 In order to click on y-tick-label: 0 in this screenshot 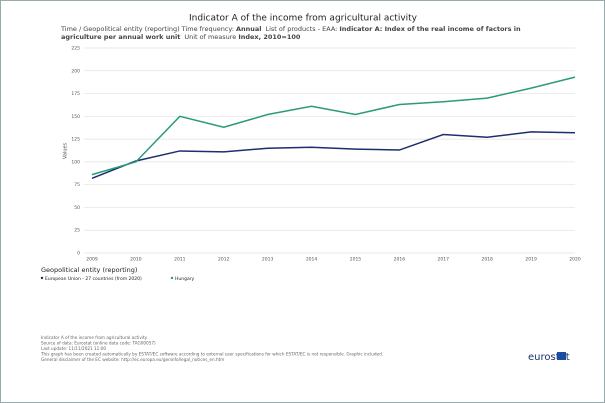, I will do `click(78, 254)`.